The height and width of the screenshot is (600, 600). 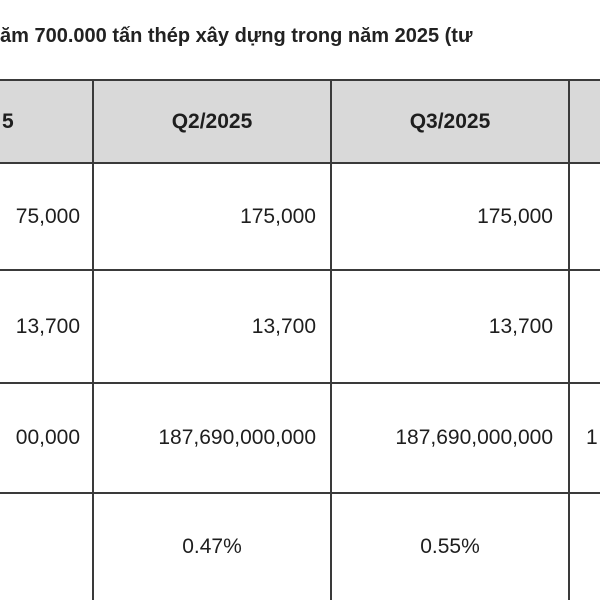 I want to click on header-q3-label: Q3/2025, so click(x=450, y=121).